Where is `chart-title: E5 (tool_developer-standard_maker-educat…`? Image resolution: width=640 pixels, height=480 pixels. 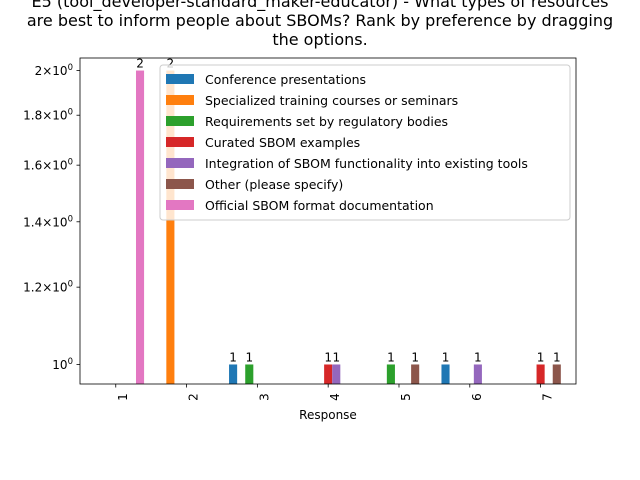 chart-title: E5 (tool_developer-standard_maker-educat… is located at coordinates (320, 24).